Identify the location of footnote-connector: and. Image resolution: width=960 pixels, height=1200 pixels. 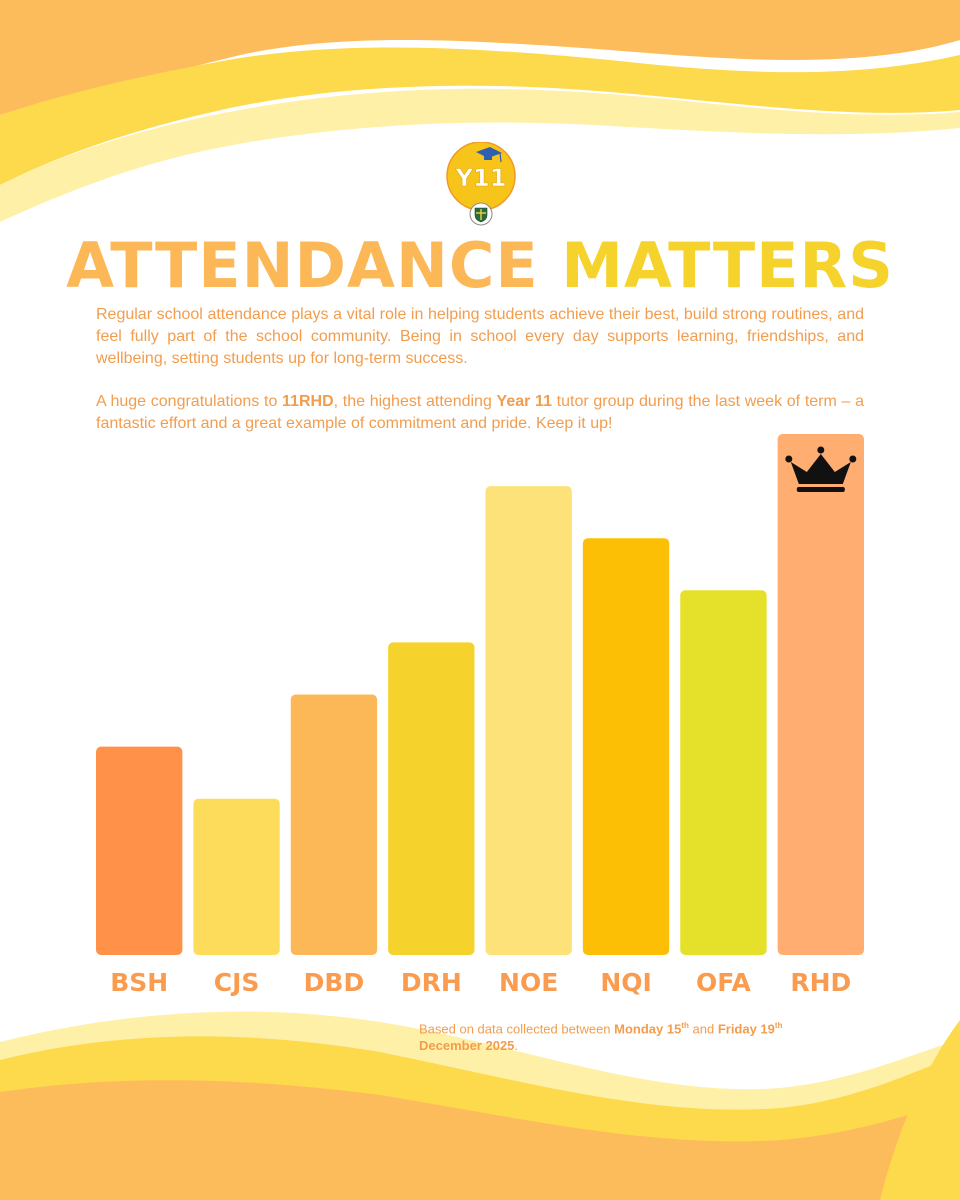
(703, 1029).